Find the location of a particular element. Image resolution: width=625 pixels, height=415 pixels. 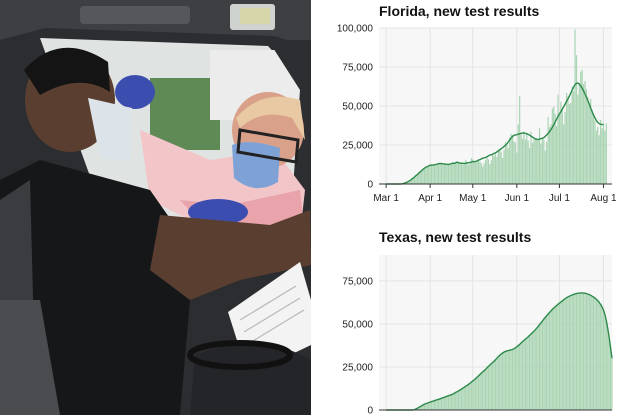

average-line is located at coordinates (499, 351).